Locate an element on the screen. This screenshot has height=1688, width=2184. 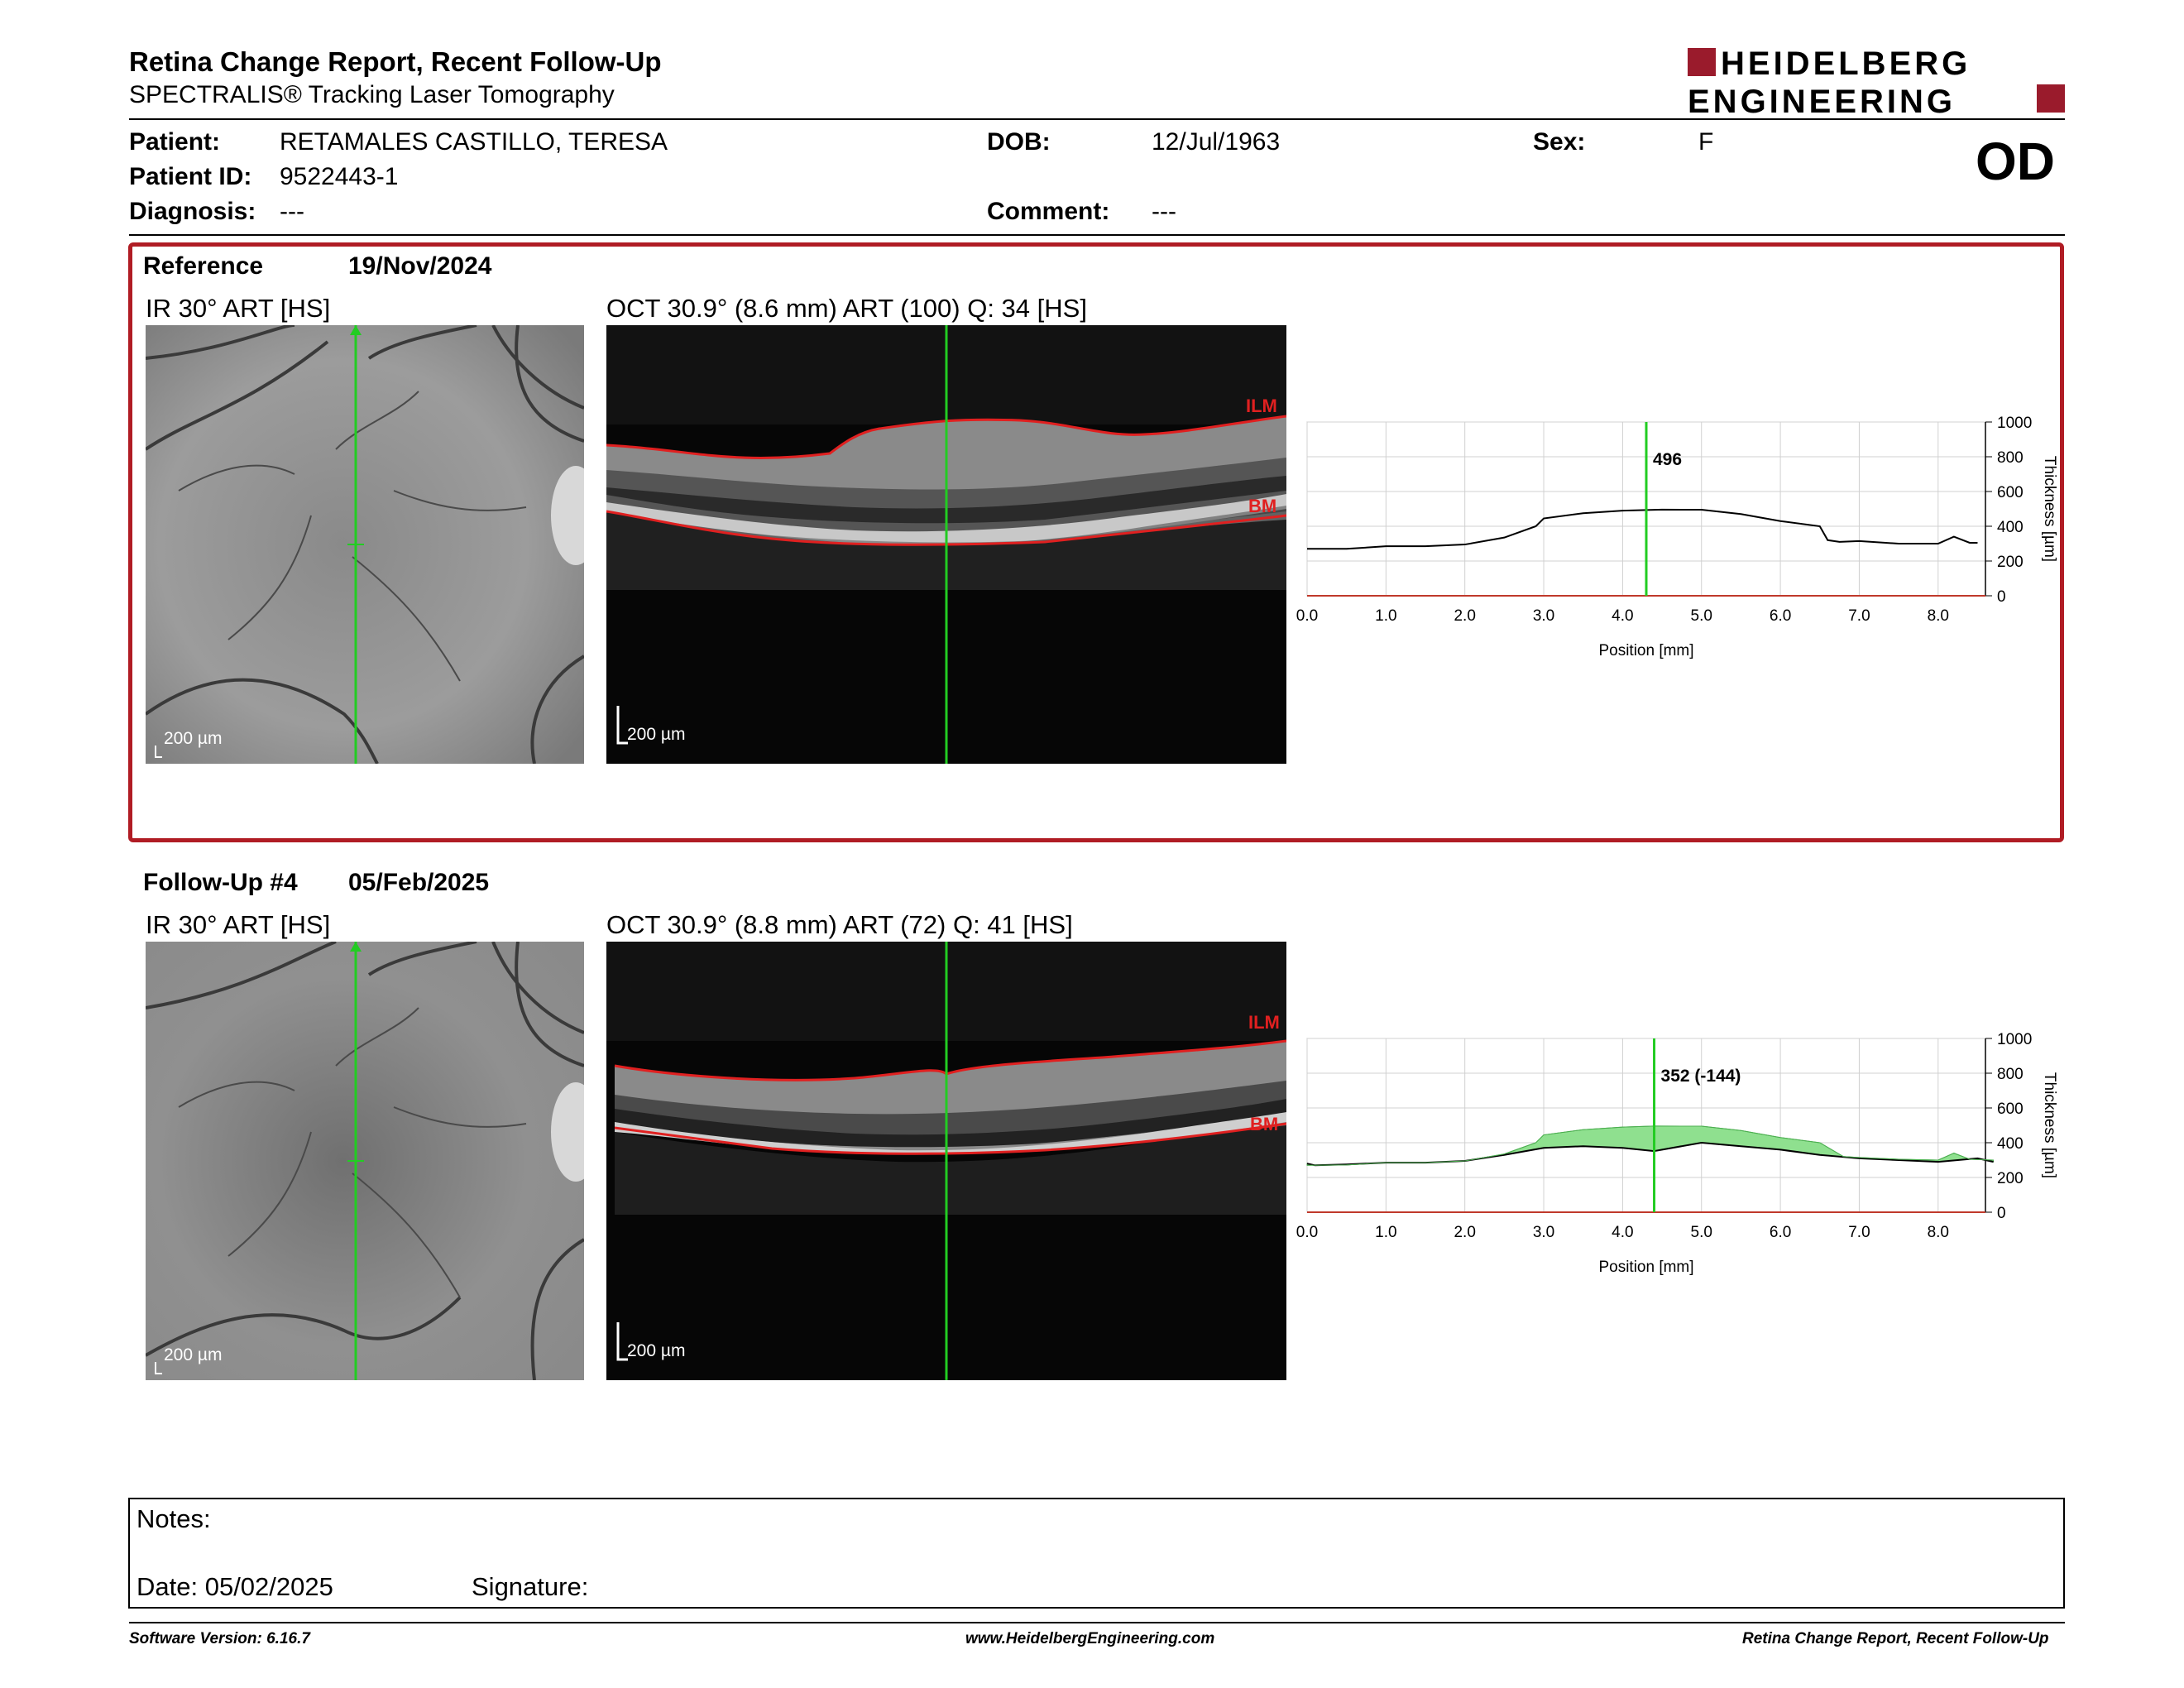
report-title: Retina Change Report, Recent Follow-Up is located at coordinates (395, 61).